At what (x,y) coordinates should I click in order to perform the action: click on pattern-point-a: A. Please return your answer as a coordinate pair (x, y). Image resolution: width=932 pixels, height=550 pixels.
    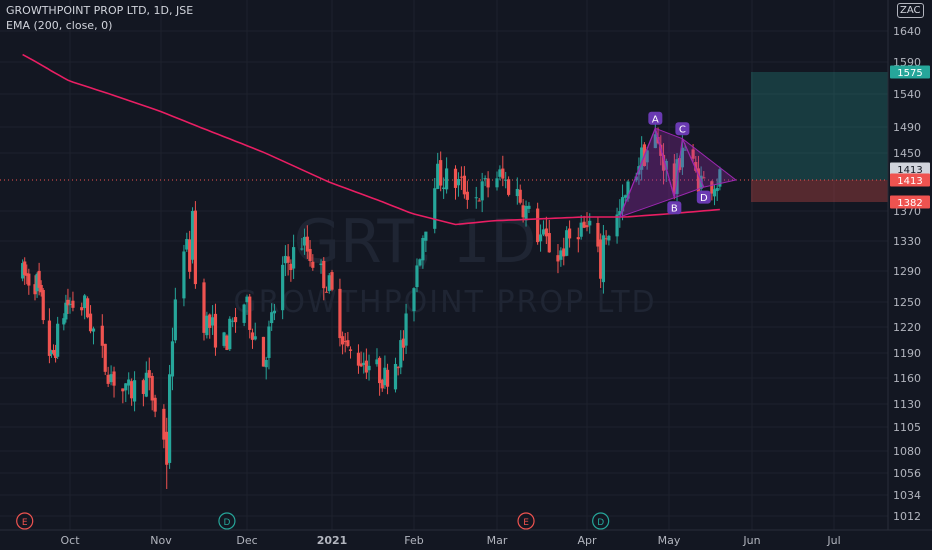
    Looking at the image, I should click on (655, 118).